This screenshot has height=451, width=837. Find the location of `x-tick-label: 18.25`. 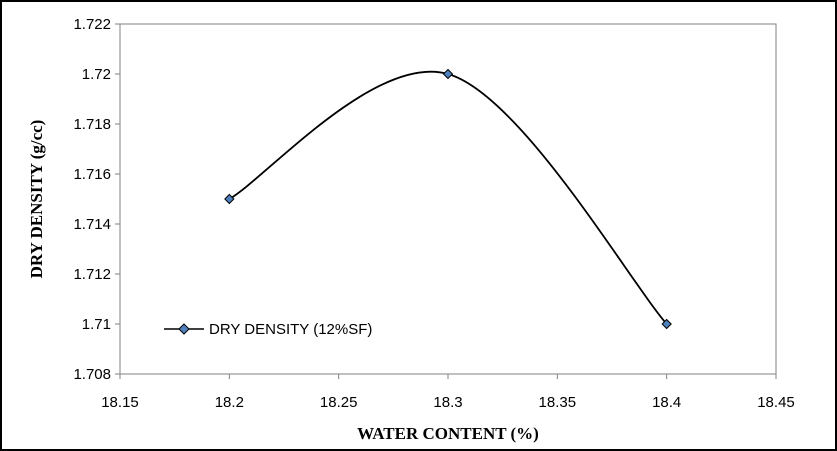

x-tick-label: 18.25 is located at coordinates (339, 402).